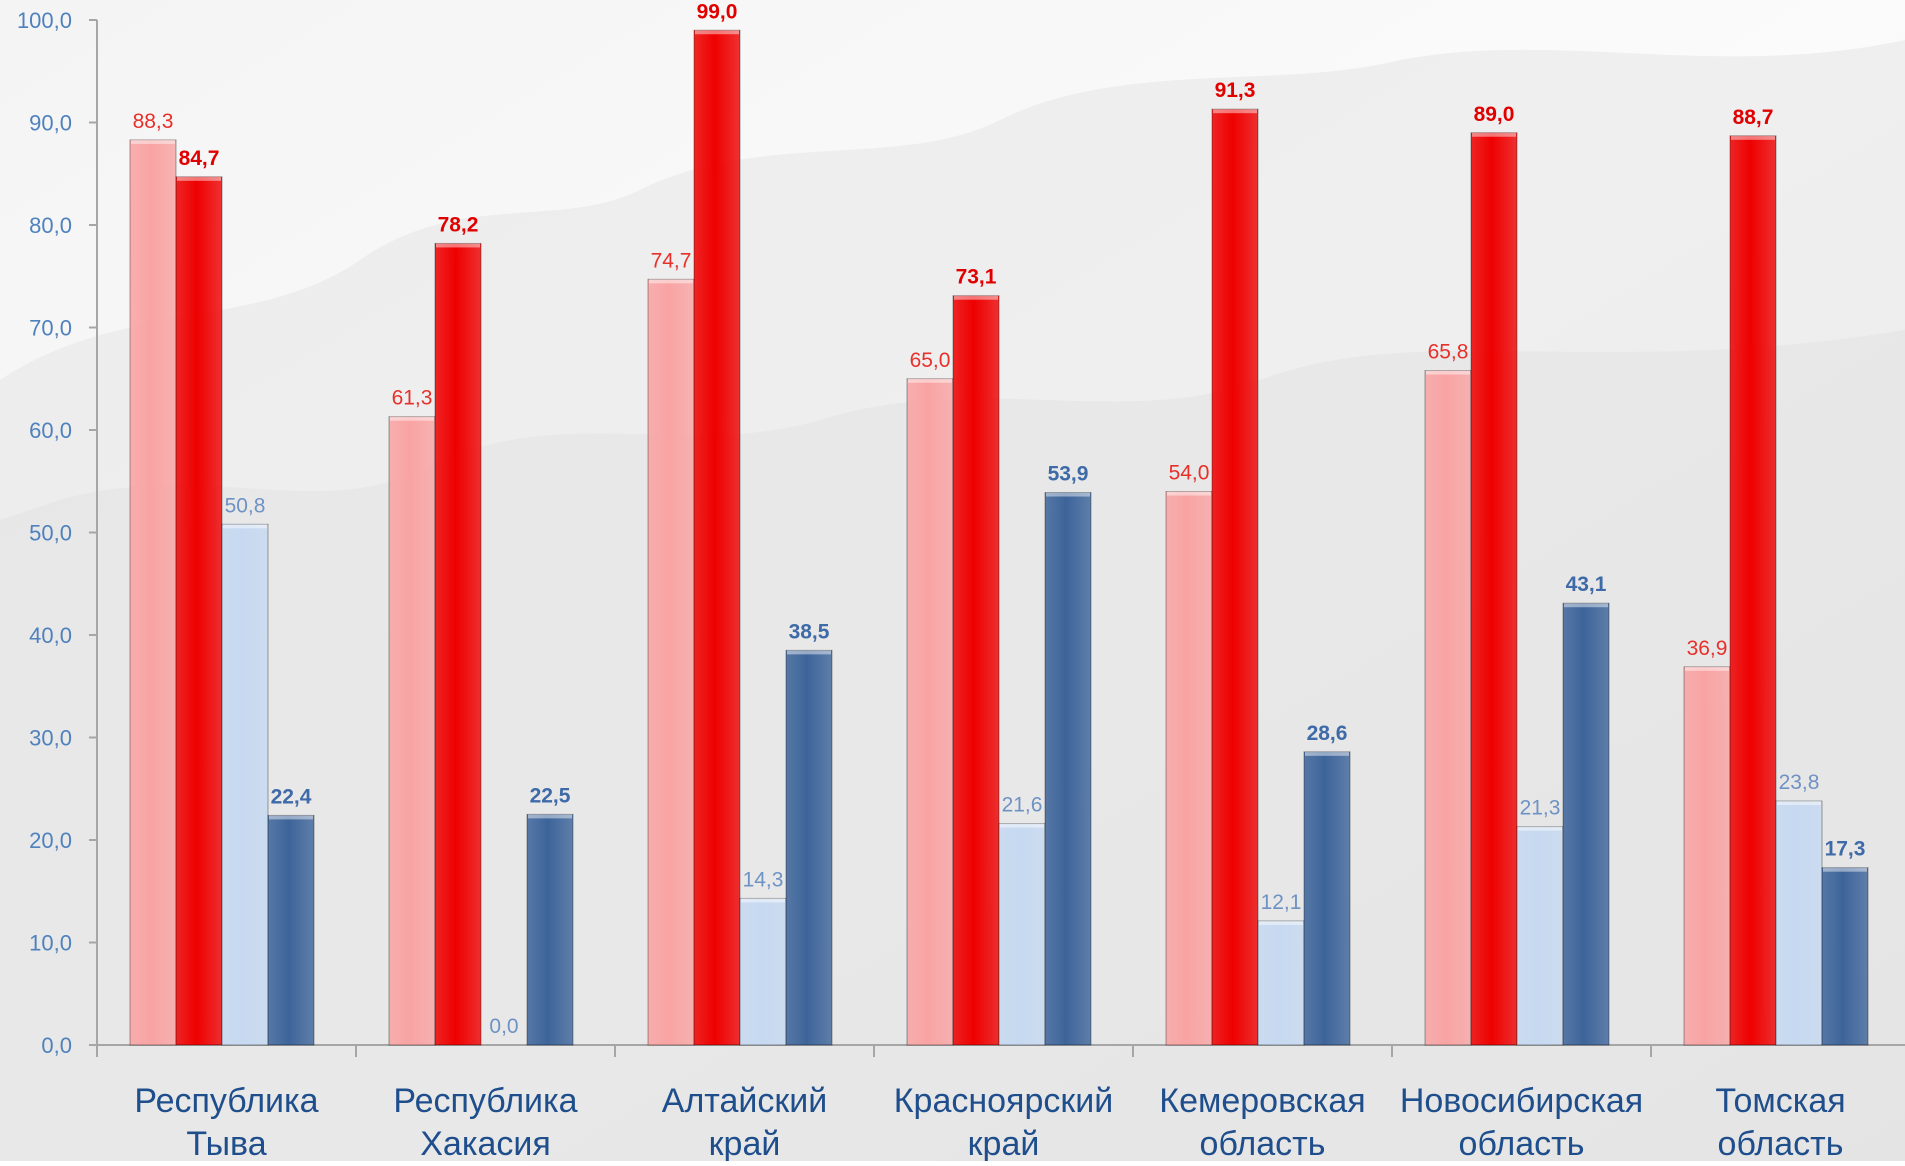 The height and width of the screenshot is (1166, 1905). What do you see at coordinates (1022, 805) in the screenshot?
I see `value-label: 21,6` at bounding box center [1022, 805].